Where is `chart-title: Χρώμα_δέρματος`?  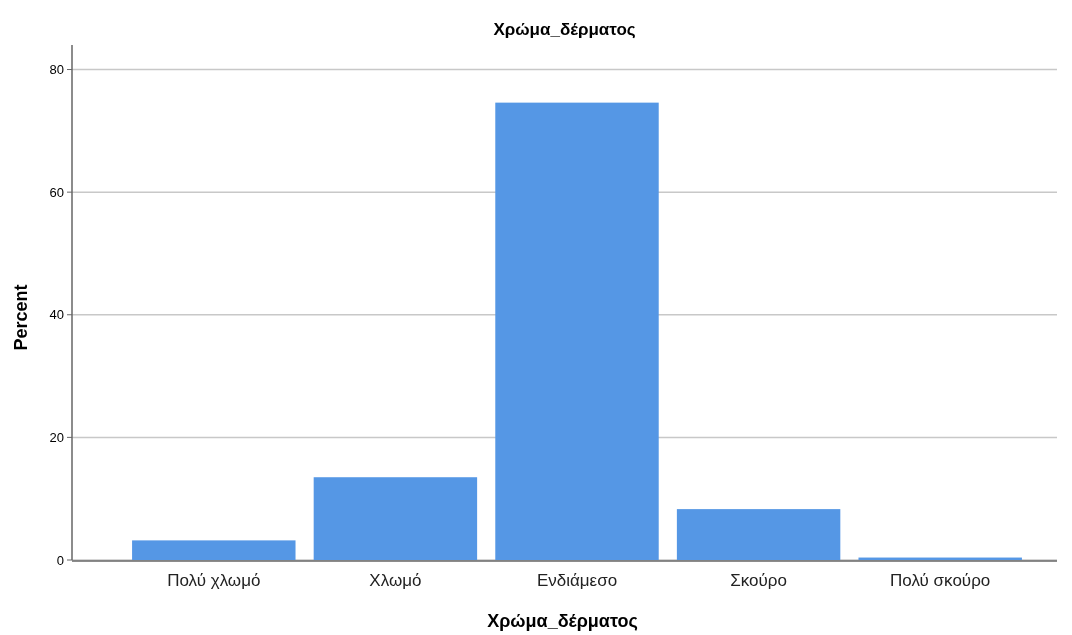
chart-title: Χρώμα_δέρματος is located at coordinates (564, 29).